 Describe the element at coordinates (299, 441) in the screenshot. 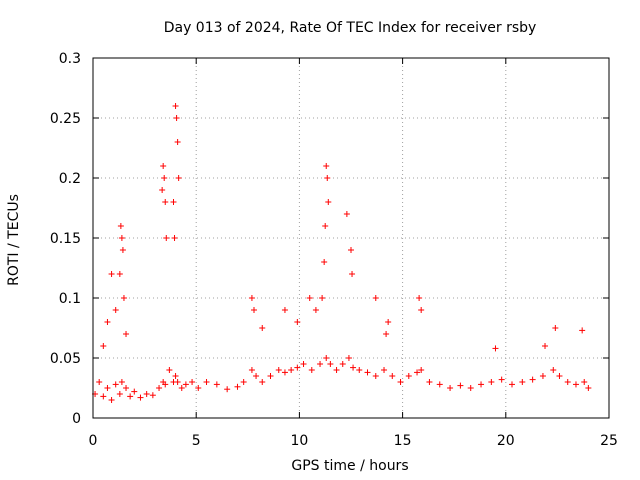

I see `x-tick-label: 10` at that location.